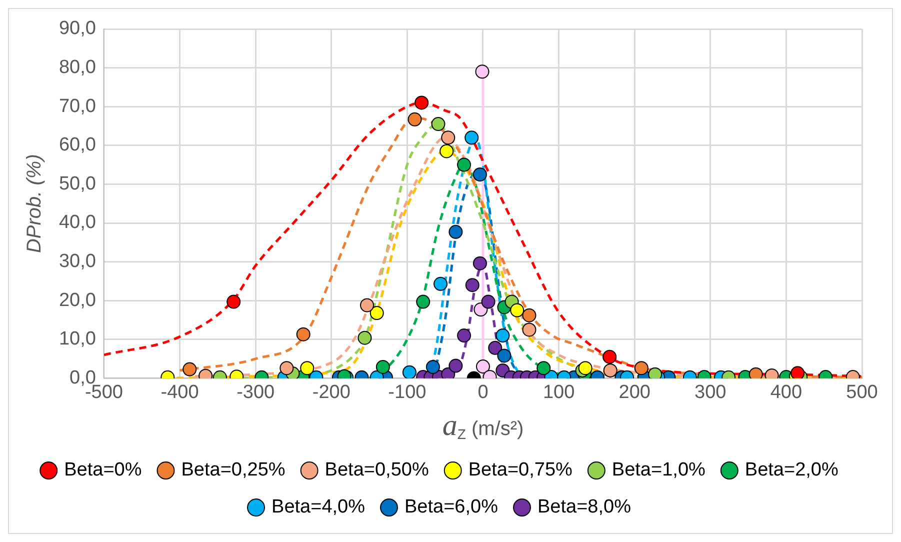  Describe the element at coordinates (77, 106) in the screenshot. I see `y-tick-label: 70,0` at that location.